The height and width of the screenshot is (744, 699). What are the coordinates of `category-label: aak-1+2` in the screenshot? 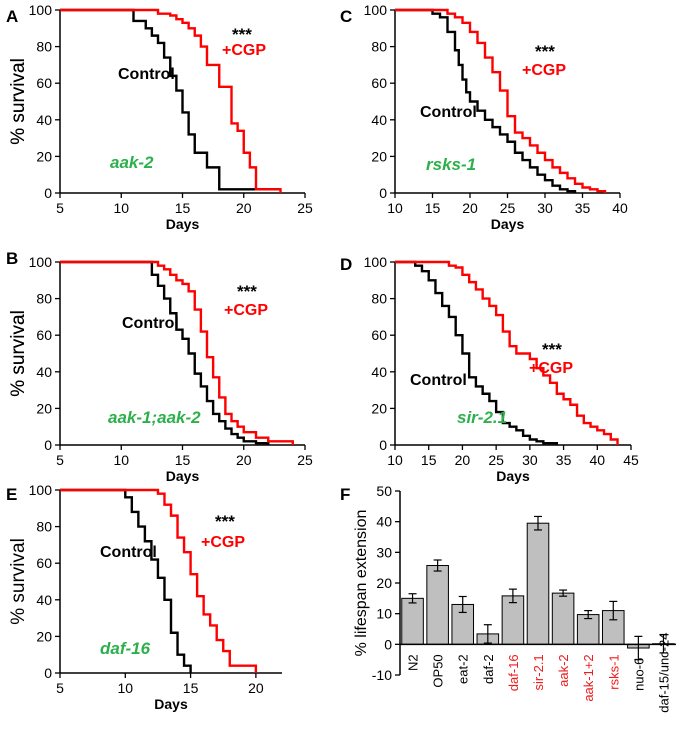 It's located at (588, 677).